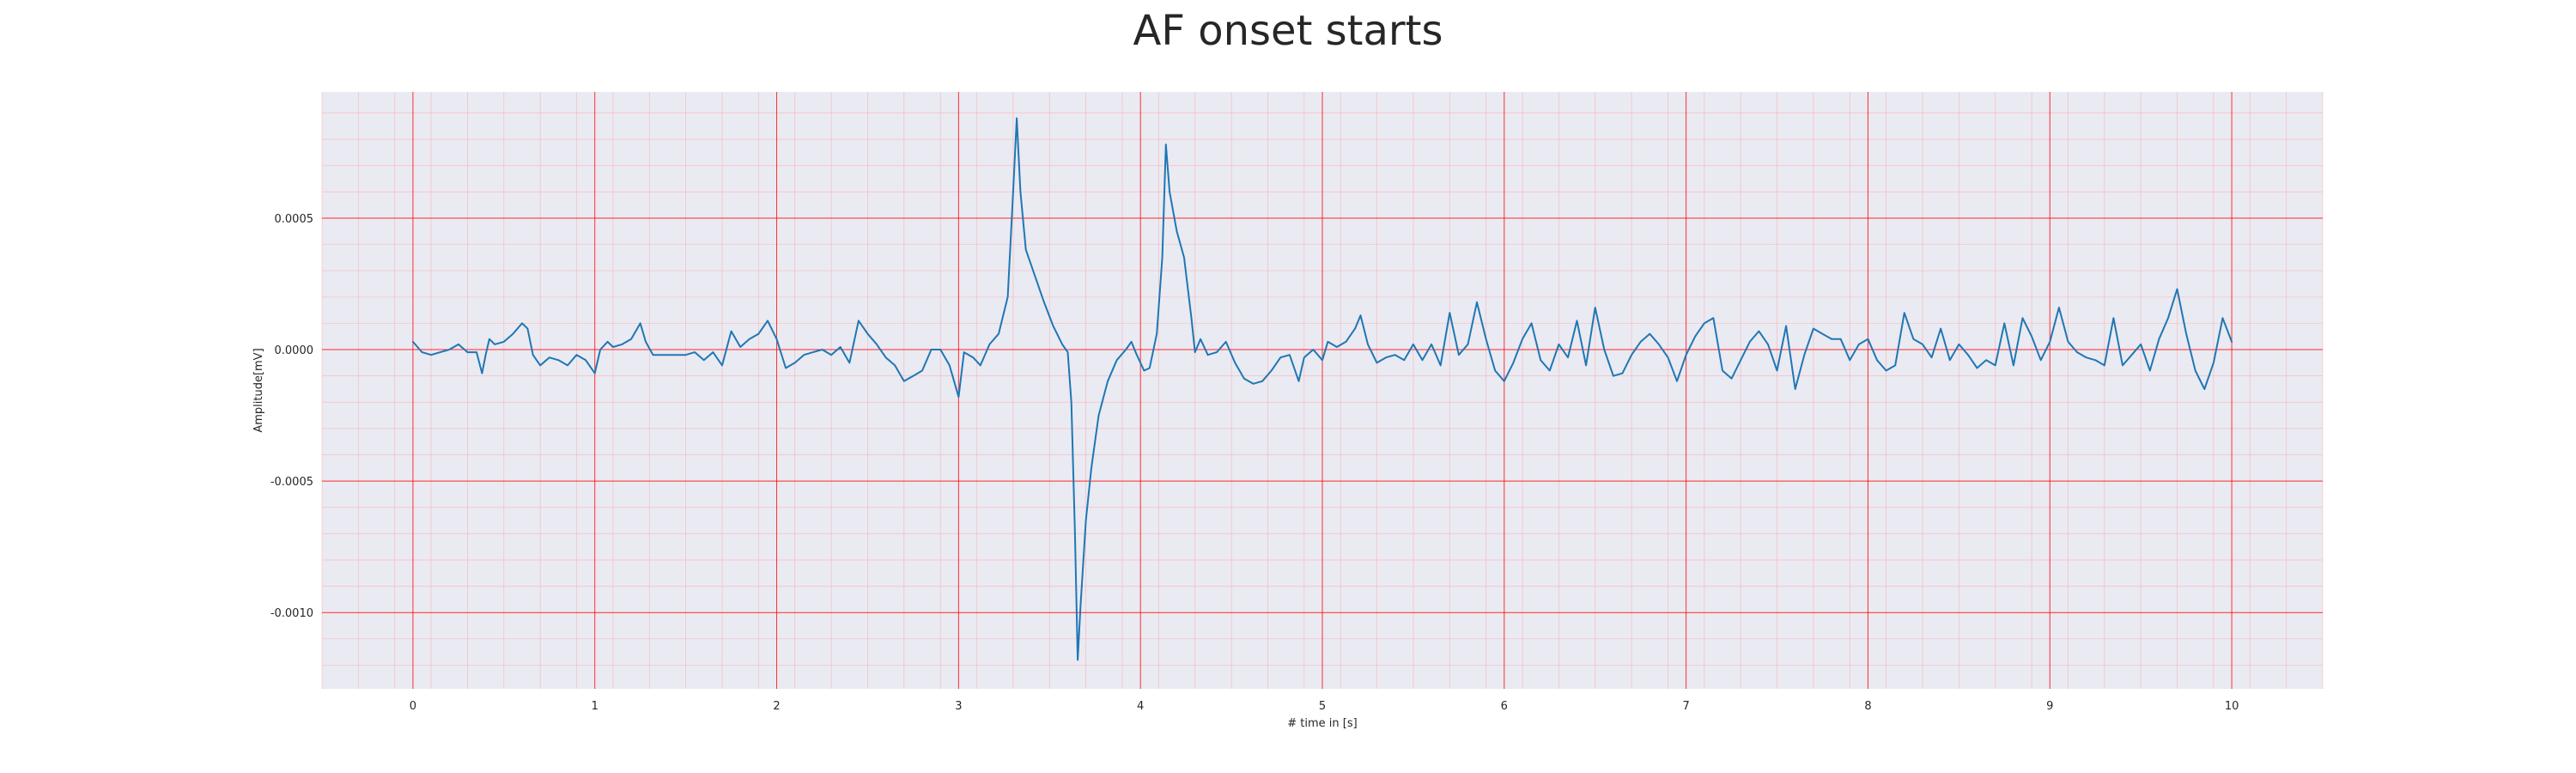 This screenshot has height=773, width=2576. Describe the element at coordinates (777, 706) in the screenshot. I see `x-tick-label: 2` at that location.